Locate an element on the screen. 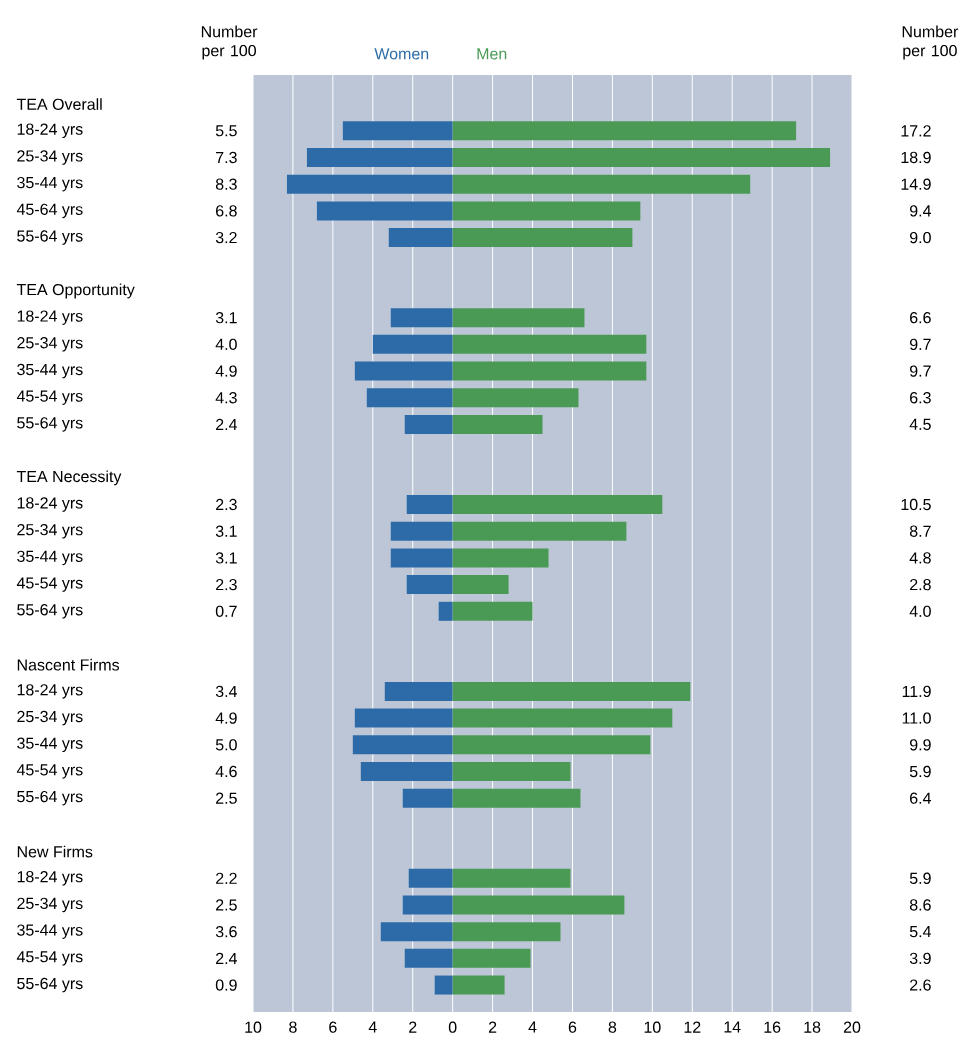  data-label: 9.7 is located at coordinates (920, 344).